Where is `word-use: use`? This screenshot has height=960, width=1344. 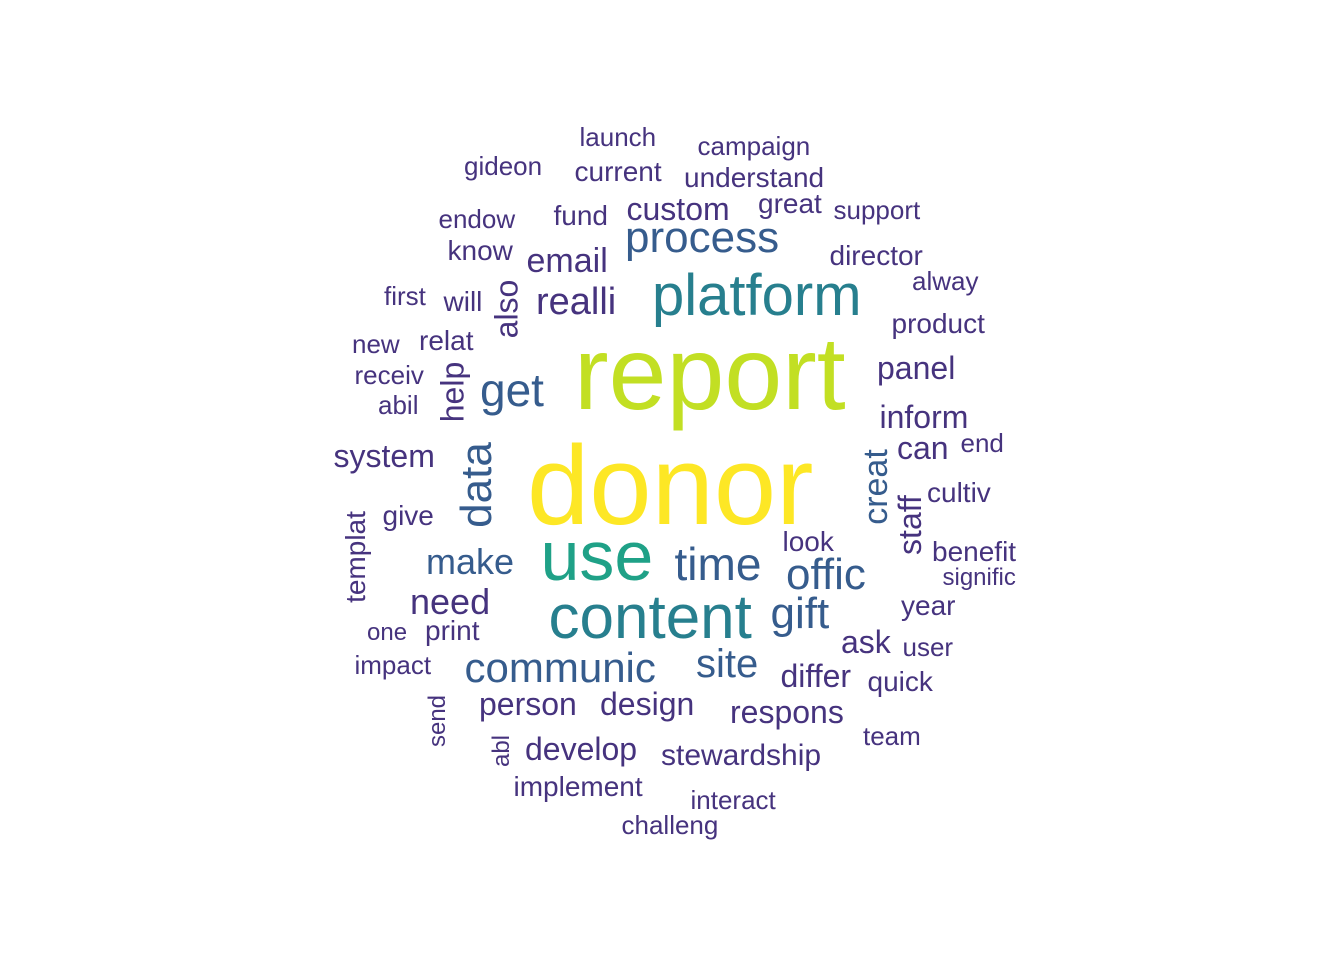 word-use: use is located at coordinates (597, 556).